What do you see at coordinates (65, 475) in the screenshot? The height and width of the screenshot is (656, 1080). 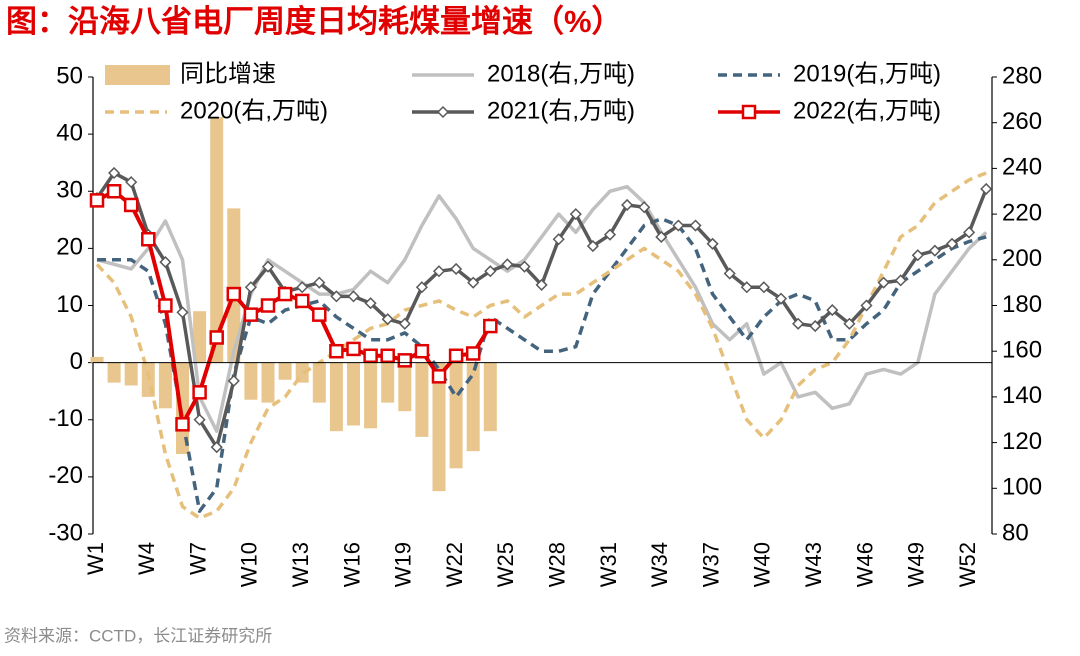 I see `y-tick-label: -20` at bounding box center [65, 475].